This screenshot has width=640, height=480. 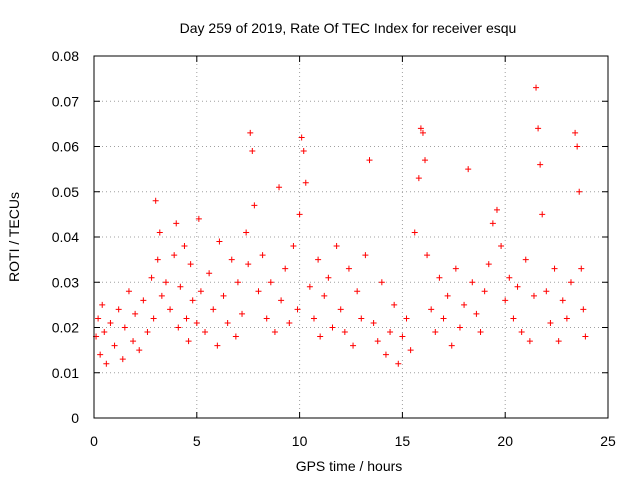 I want to click on y-tick-label-7: 0.07, so click(x=65, y=101).